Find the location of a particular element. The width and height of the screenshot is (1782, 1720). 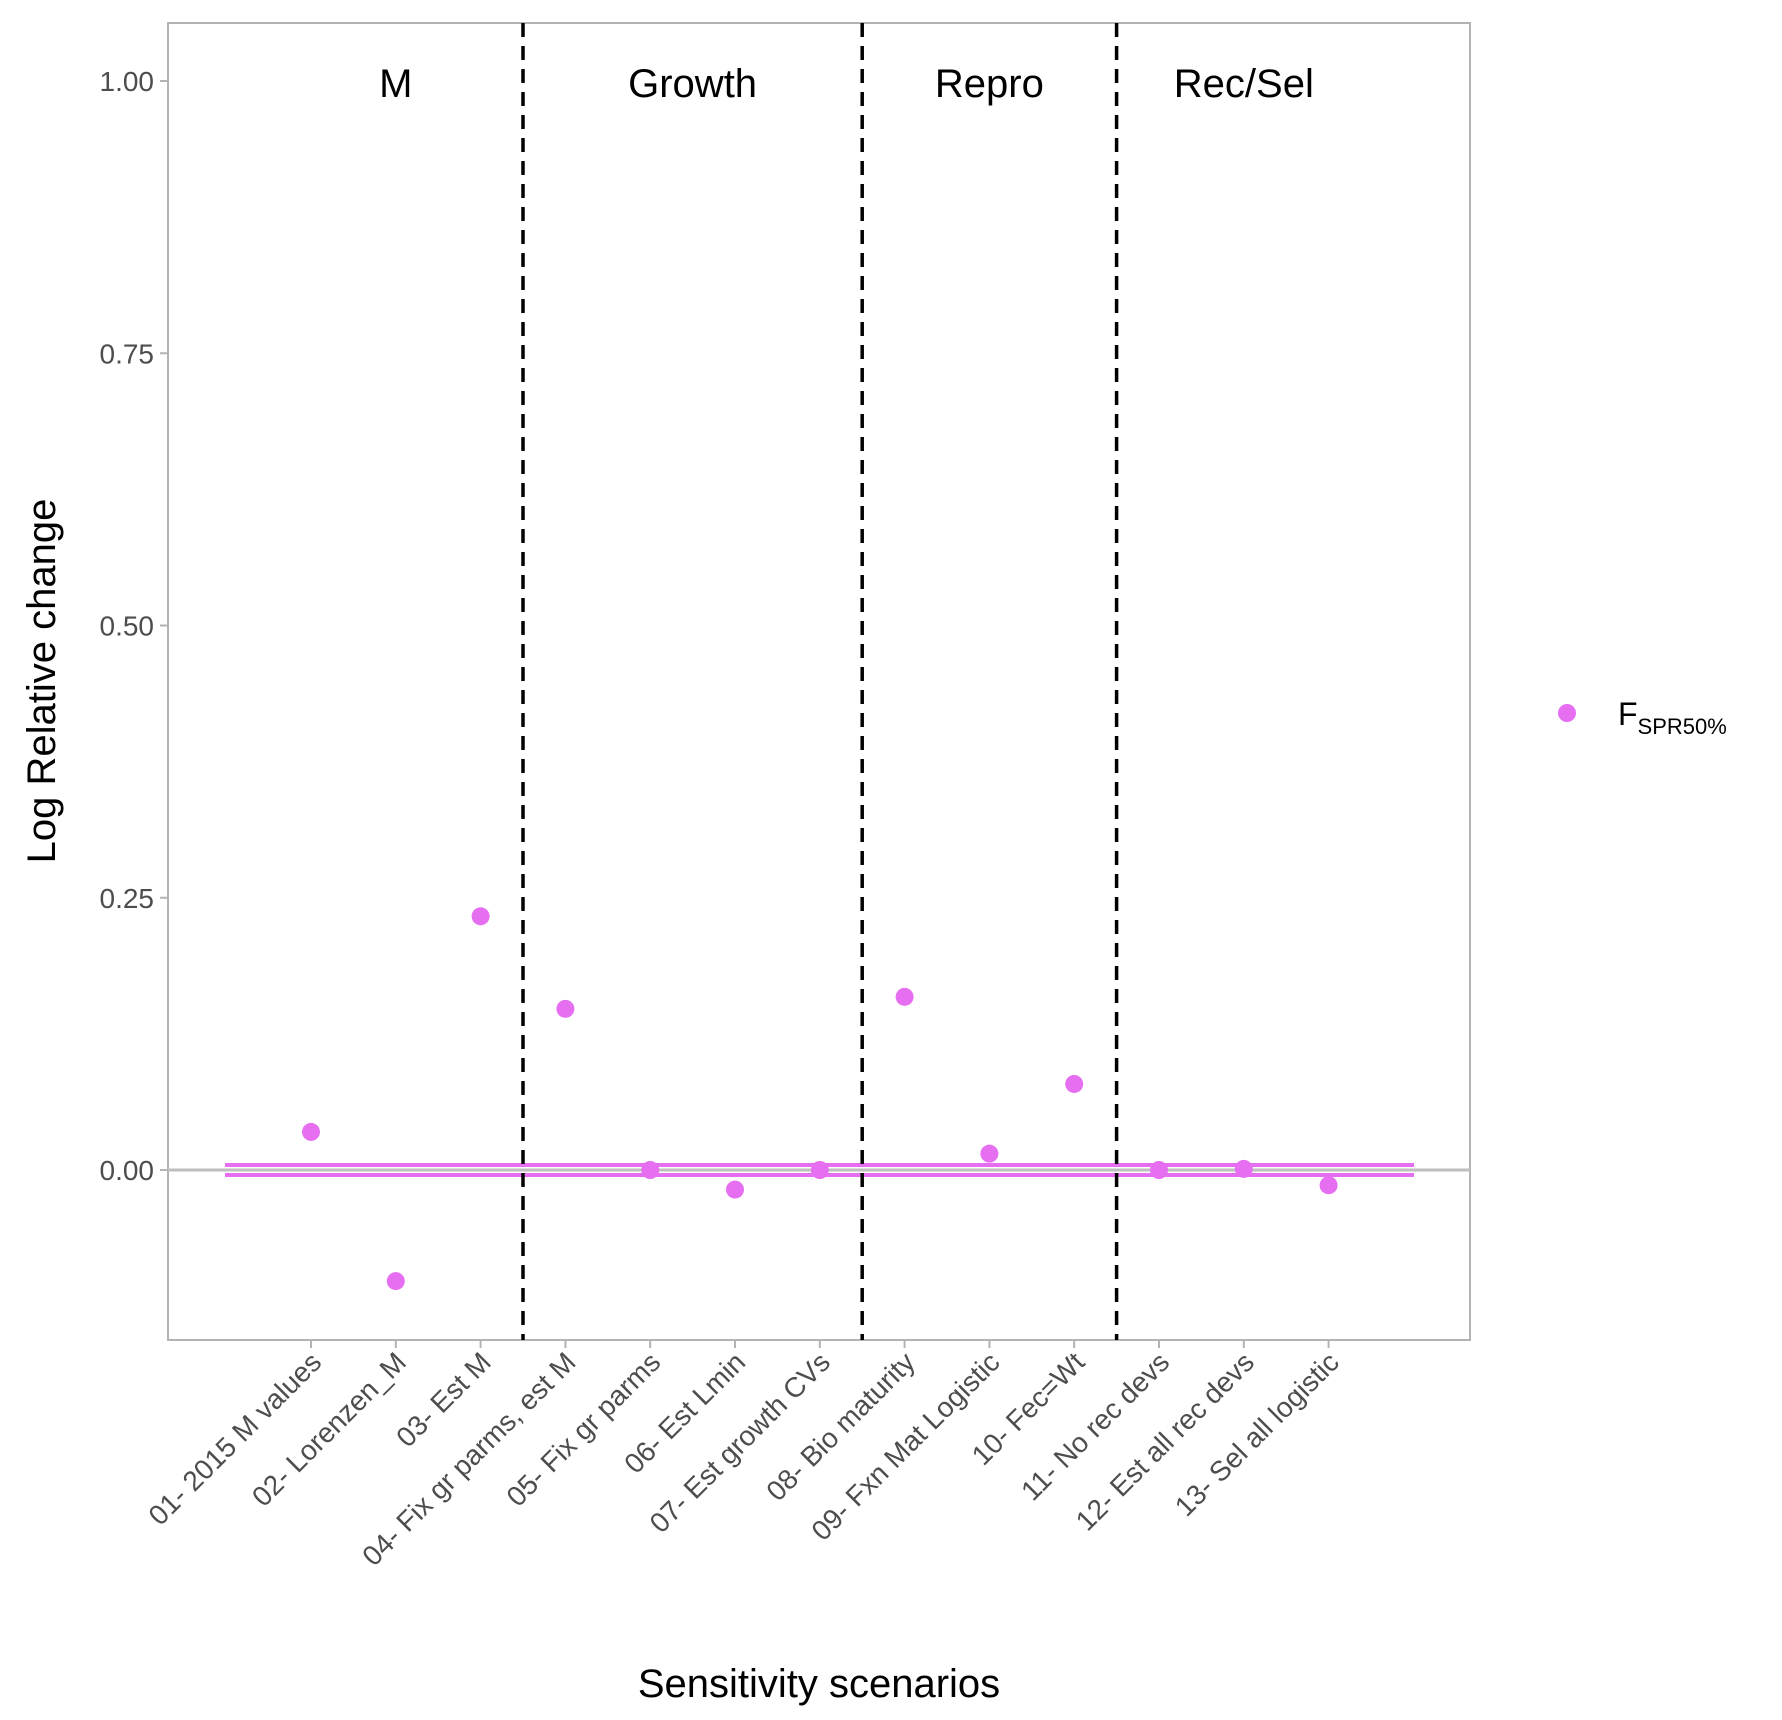

y-tick-label: 0.75 is located at coordinates (127, 353).